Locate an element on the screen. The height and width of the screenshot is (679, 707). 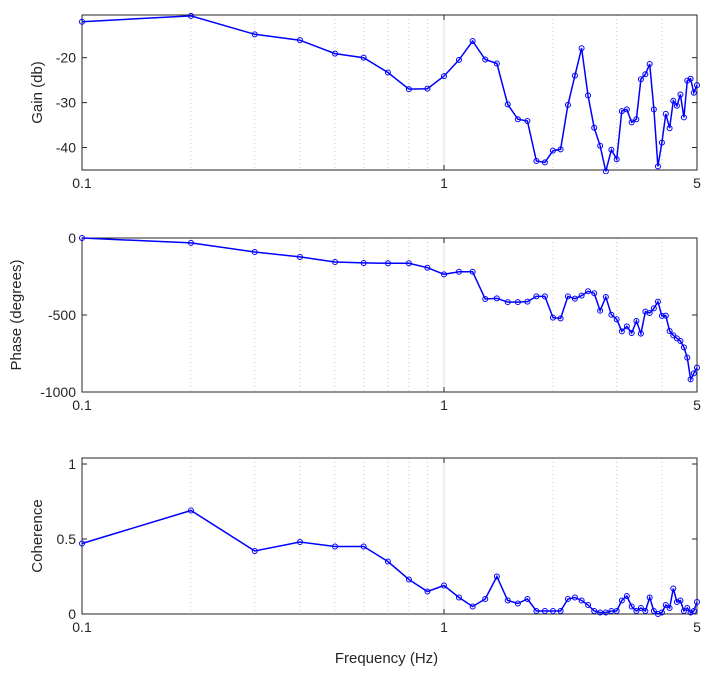
y-axis-label: Coherence is located at coordinates (37, 535).